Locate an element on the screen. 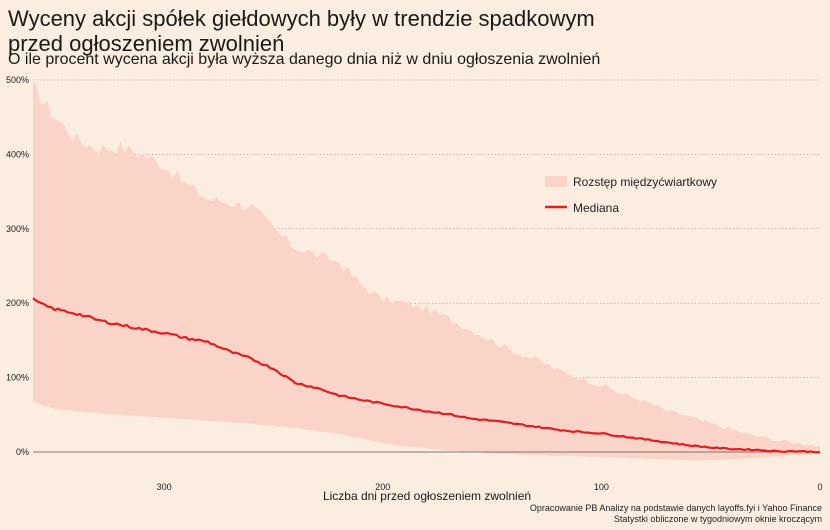 The width and height of the screenshot is (830, 530). y-tick-label: 400% is located at coordinates (17, 154).